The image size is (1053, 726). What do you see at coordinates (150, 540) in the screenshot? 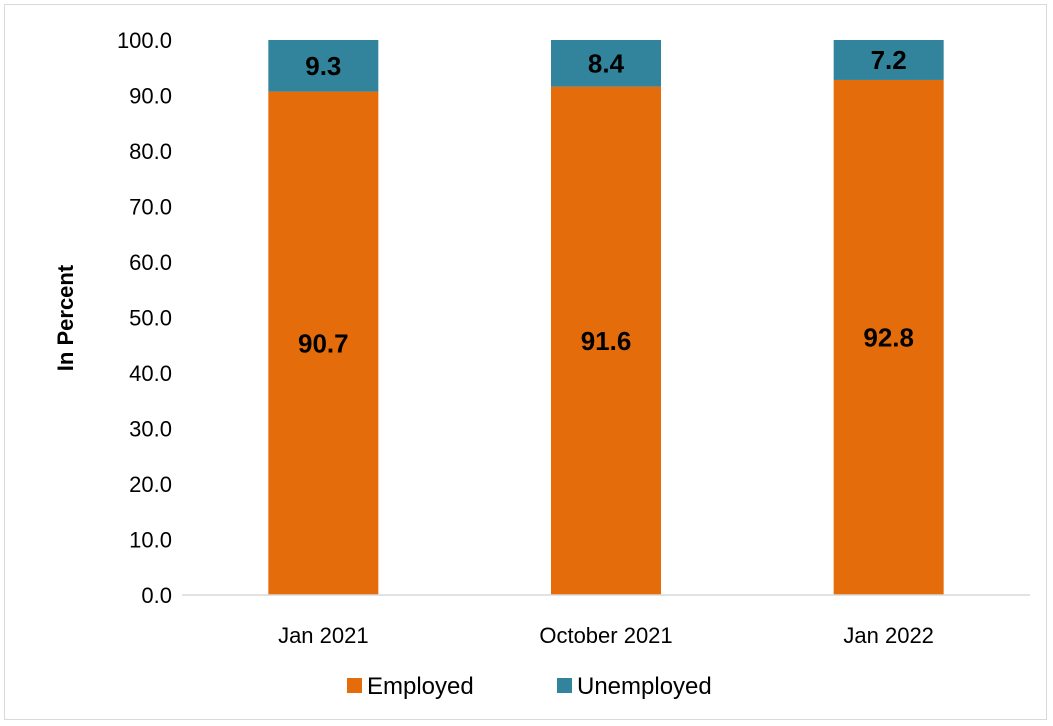
I see `y-tick-label: 10.0` at bounding box center [150, 540].